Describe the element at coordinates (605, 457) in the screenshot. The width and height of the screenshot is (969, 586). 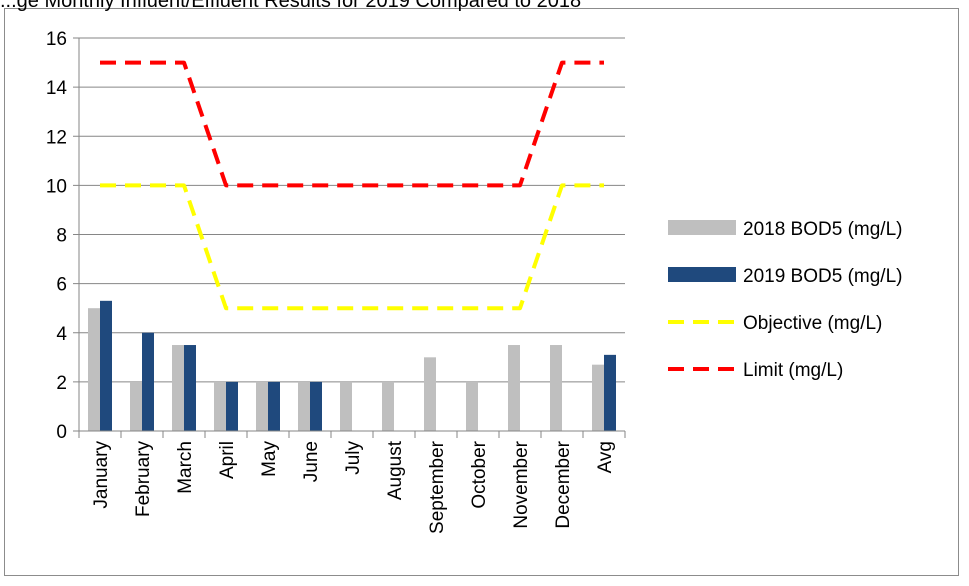
I see `x-tick-label-avg: Avg` at that location.